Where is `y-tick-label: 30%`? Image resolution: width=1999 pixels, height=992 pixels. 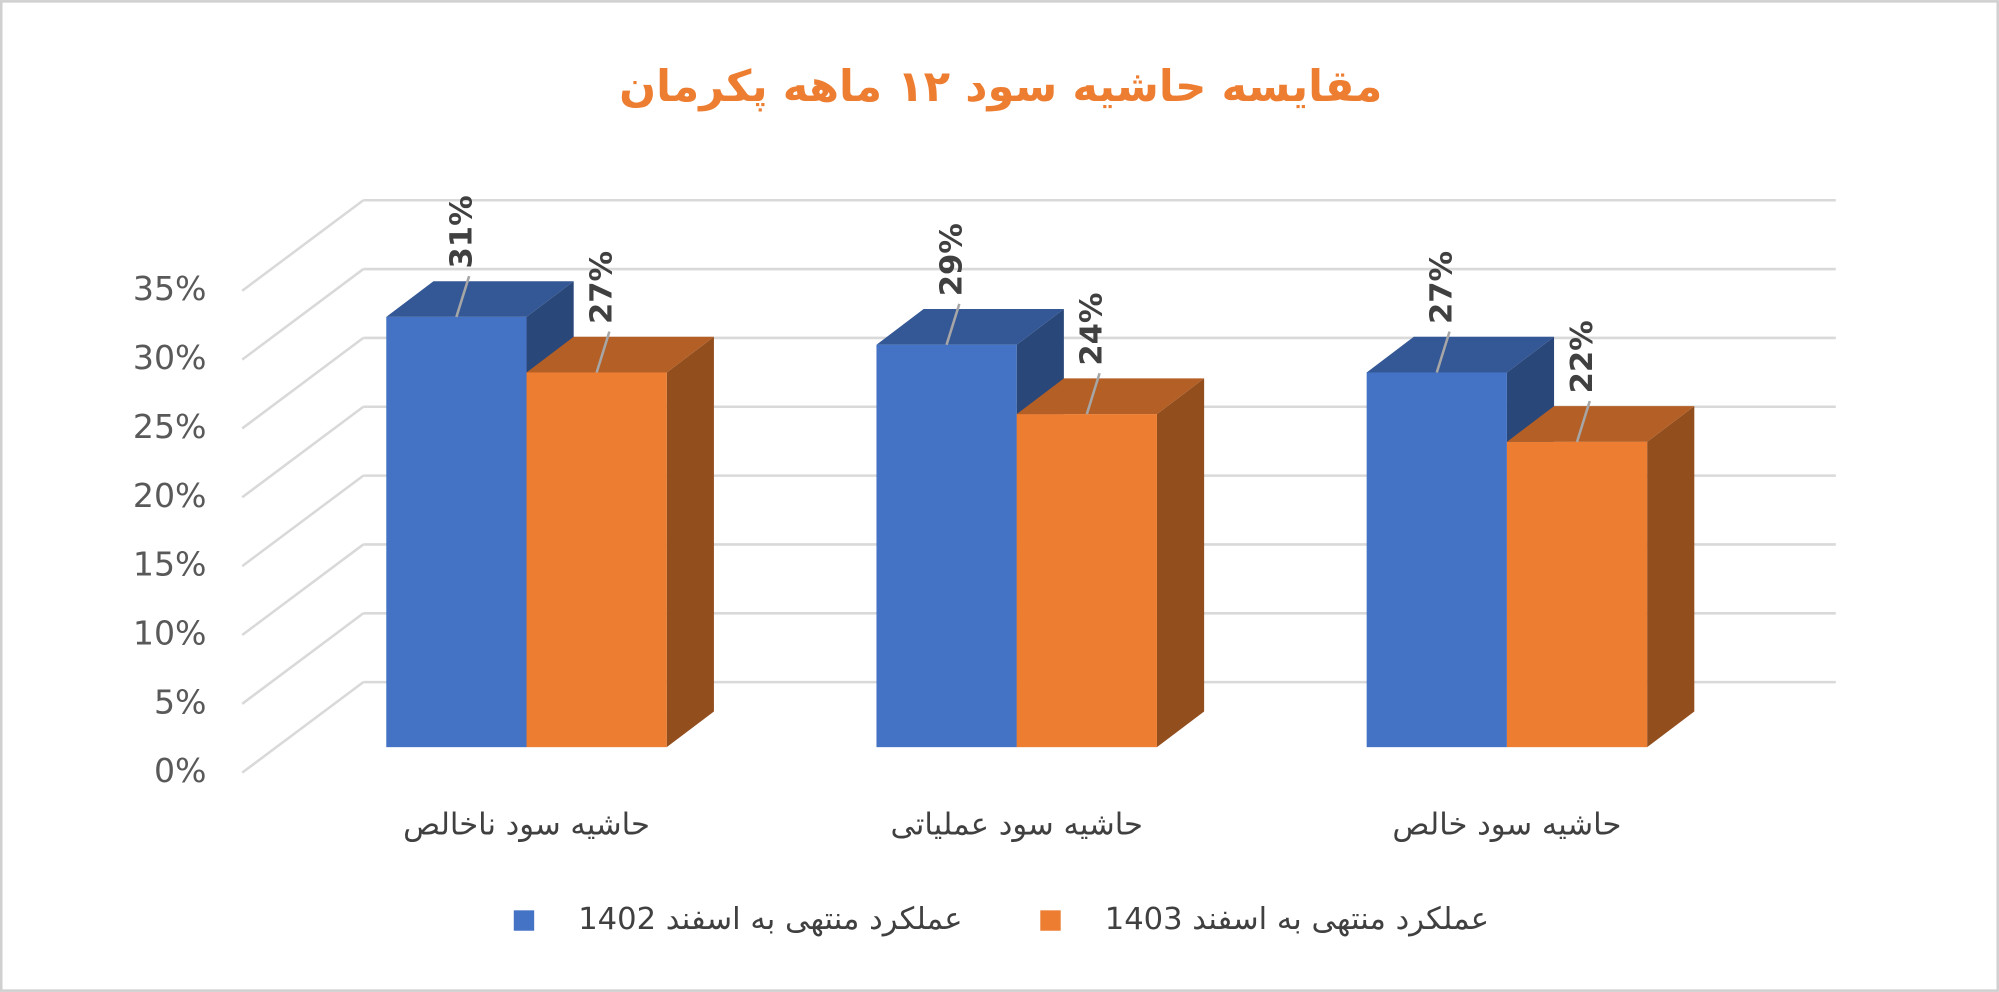 y-tick-label: 30% is located at coordinates (170, 357).